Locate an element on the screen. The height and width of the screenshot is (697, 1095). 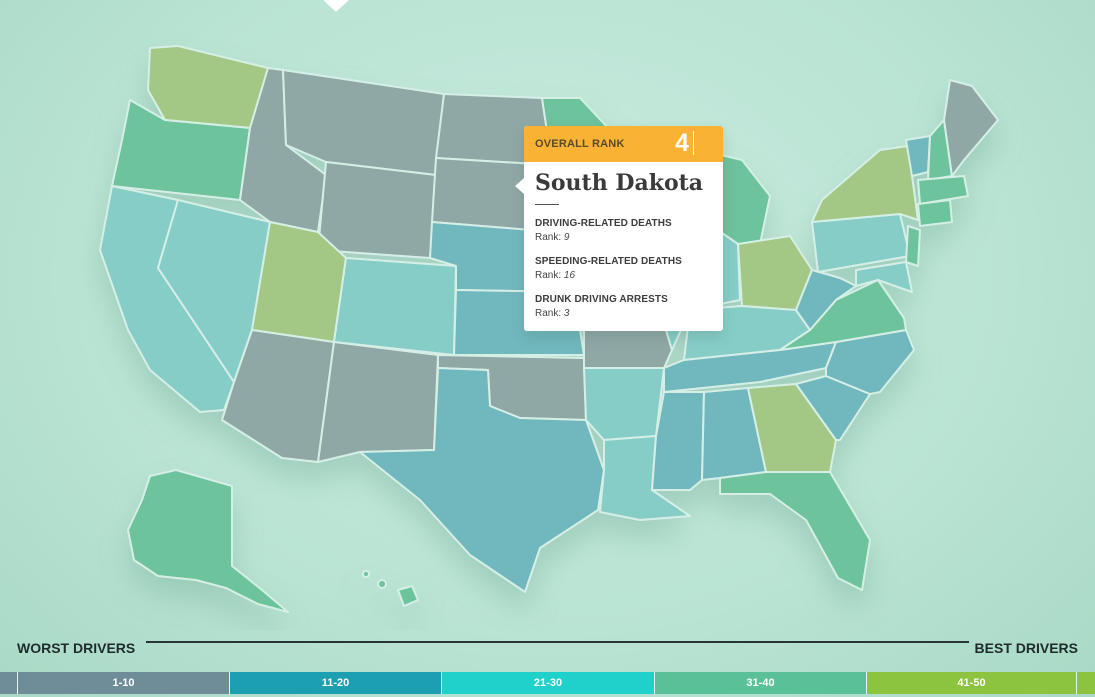
metric-drunk-driving: DRUNK DRIVING ARRESTS Rank: 3 is located at coordinates (601, 306).